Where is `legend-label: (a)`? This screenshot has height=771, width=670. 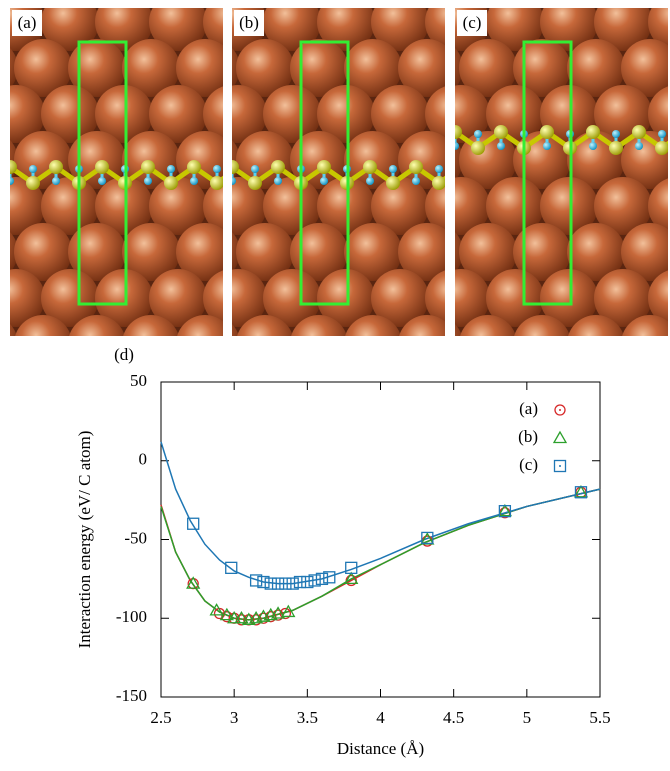 legend-label: (a) is located at coordinates (528, 408).